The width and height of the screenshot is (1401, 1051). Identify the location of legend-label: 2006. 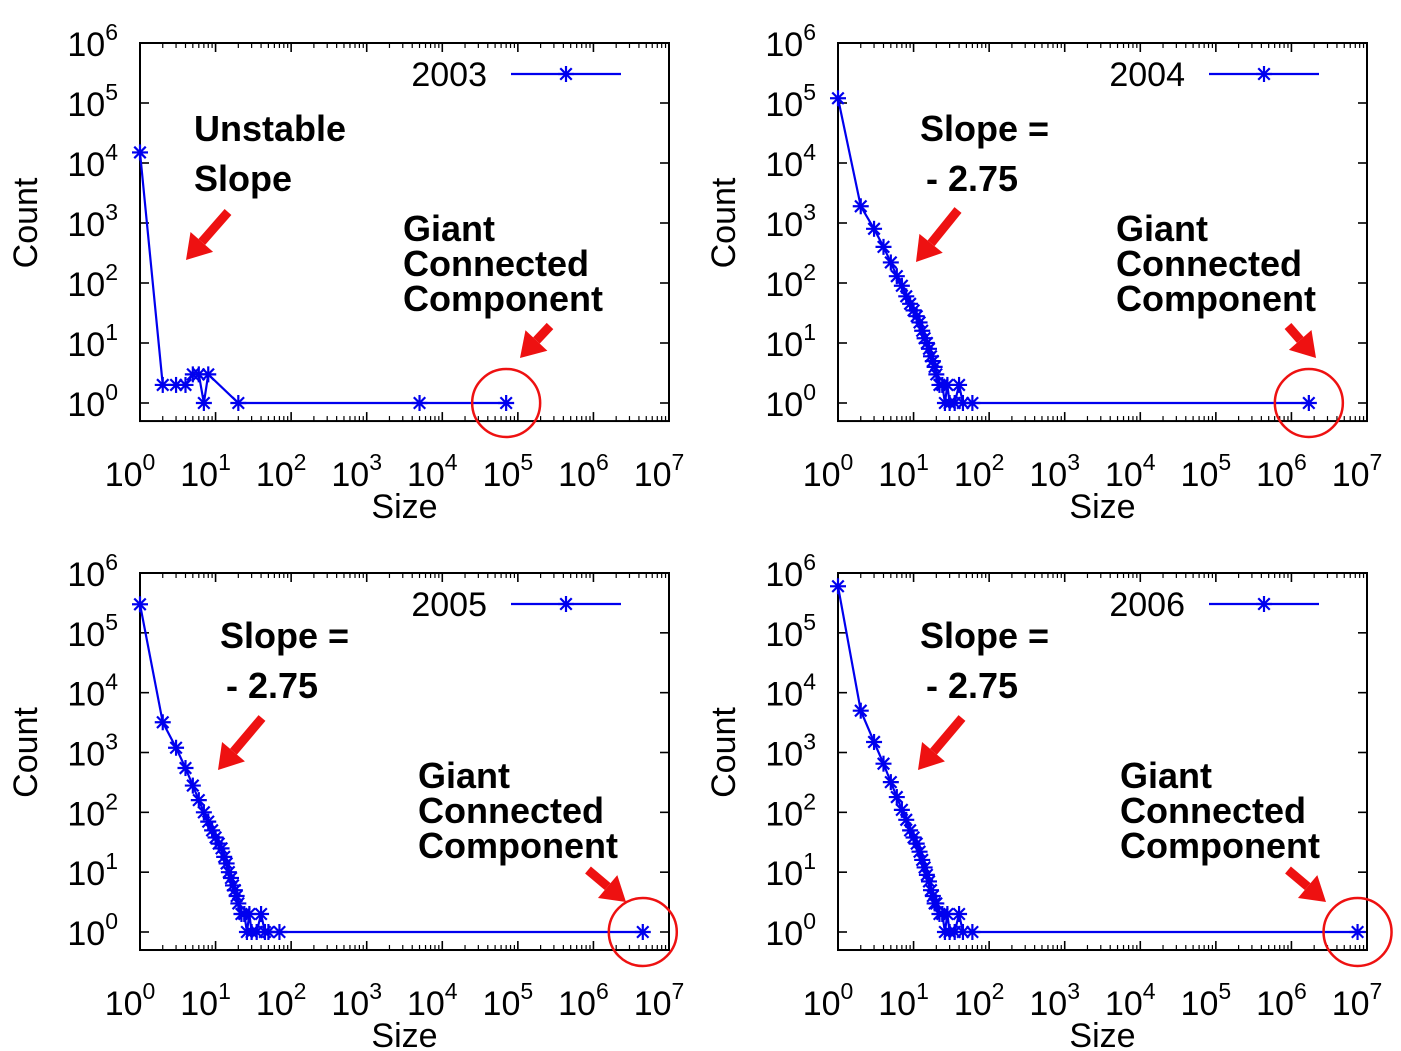
(1147, 605).